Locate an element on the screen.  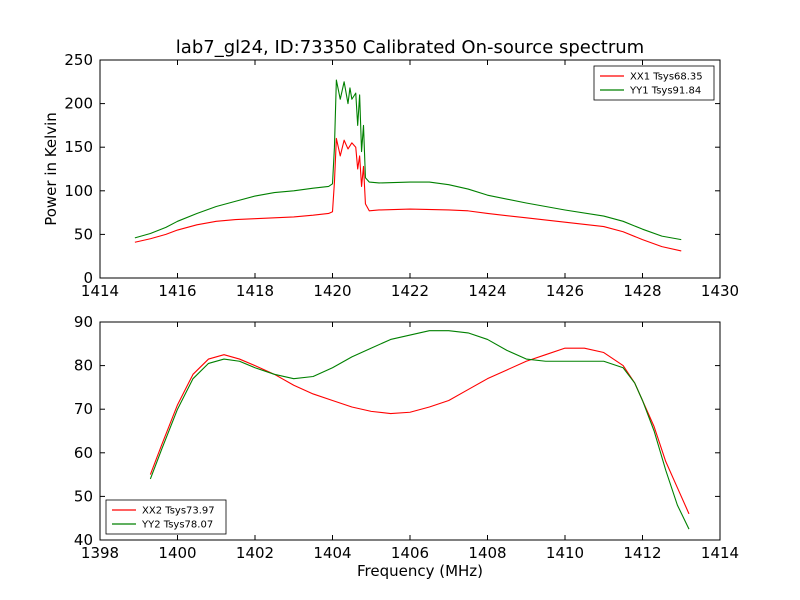
y-tick-label: 70 is located at coordinates (83, 409).